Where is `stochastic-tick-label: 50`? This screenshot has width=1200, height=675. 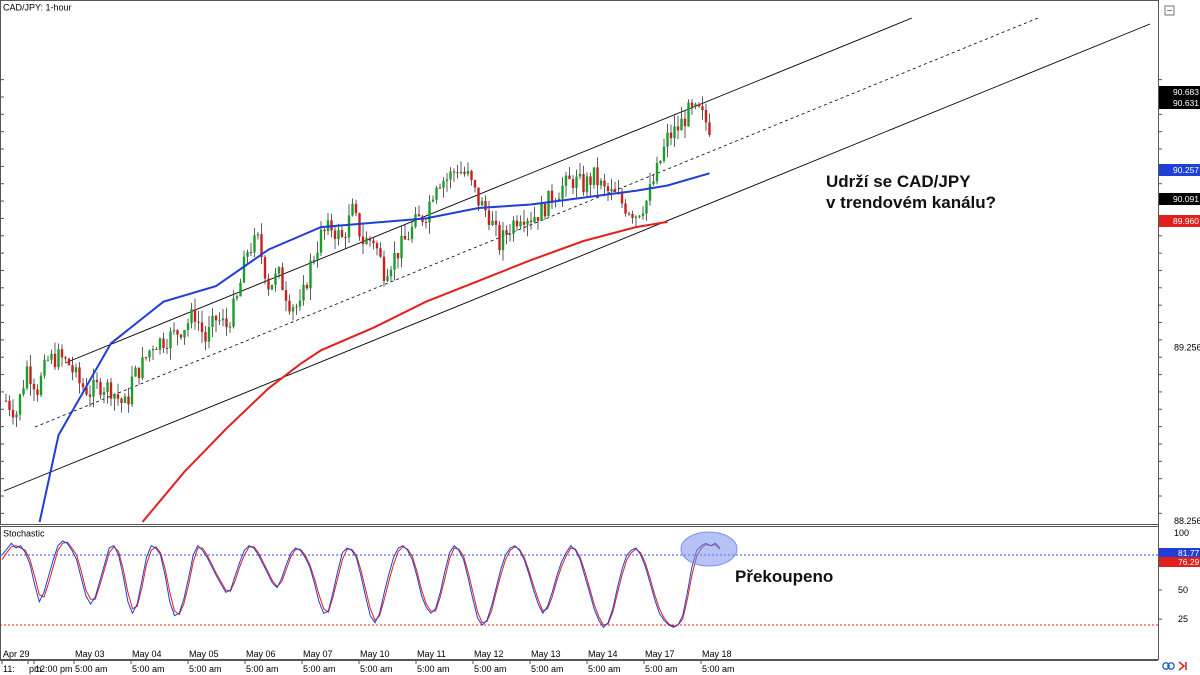 stochastic-tick-label: 50 is located at coordinates (1183, 590).